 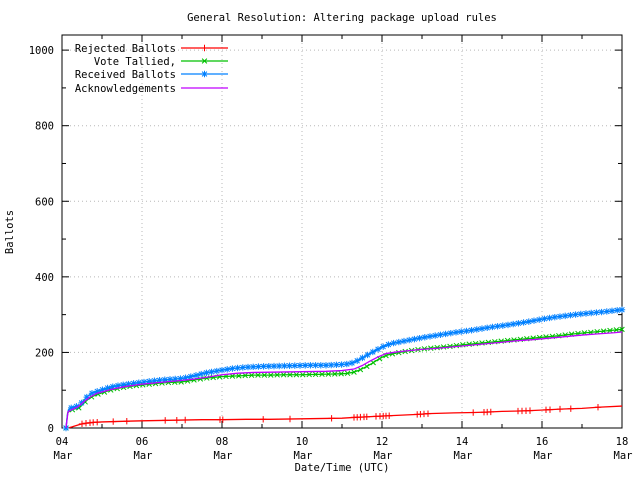 What do you see at coordinates (62, 442) in the screenshot?
I see `x-tick-day: 04` at bounding box center [62, 442].